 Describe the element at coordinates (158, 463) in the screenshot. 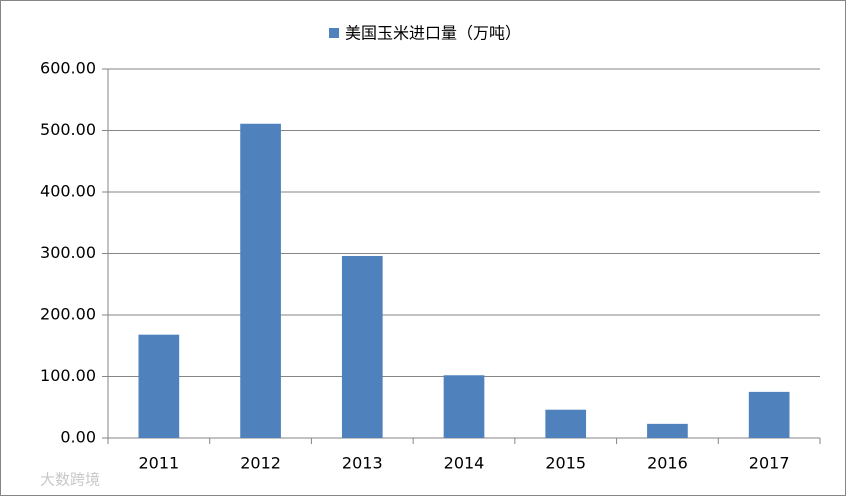

I see `x-tick-label: 2011` at that location.